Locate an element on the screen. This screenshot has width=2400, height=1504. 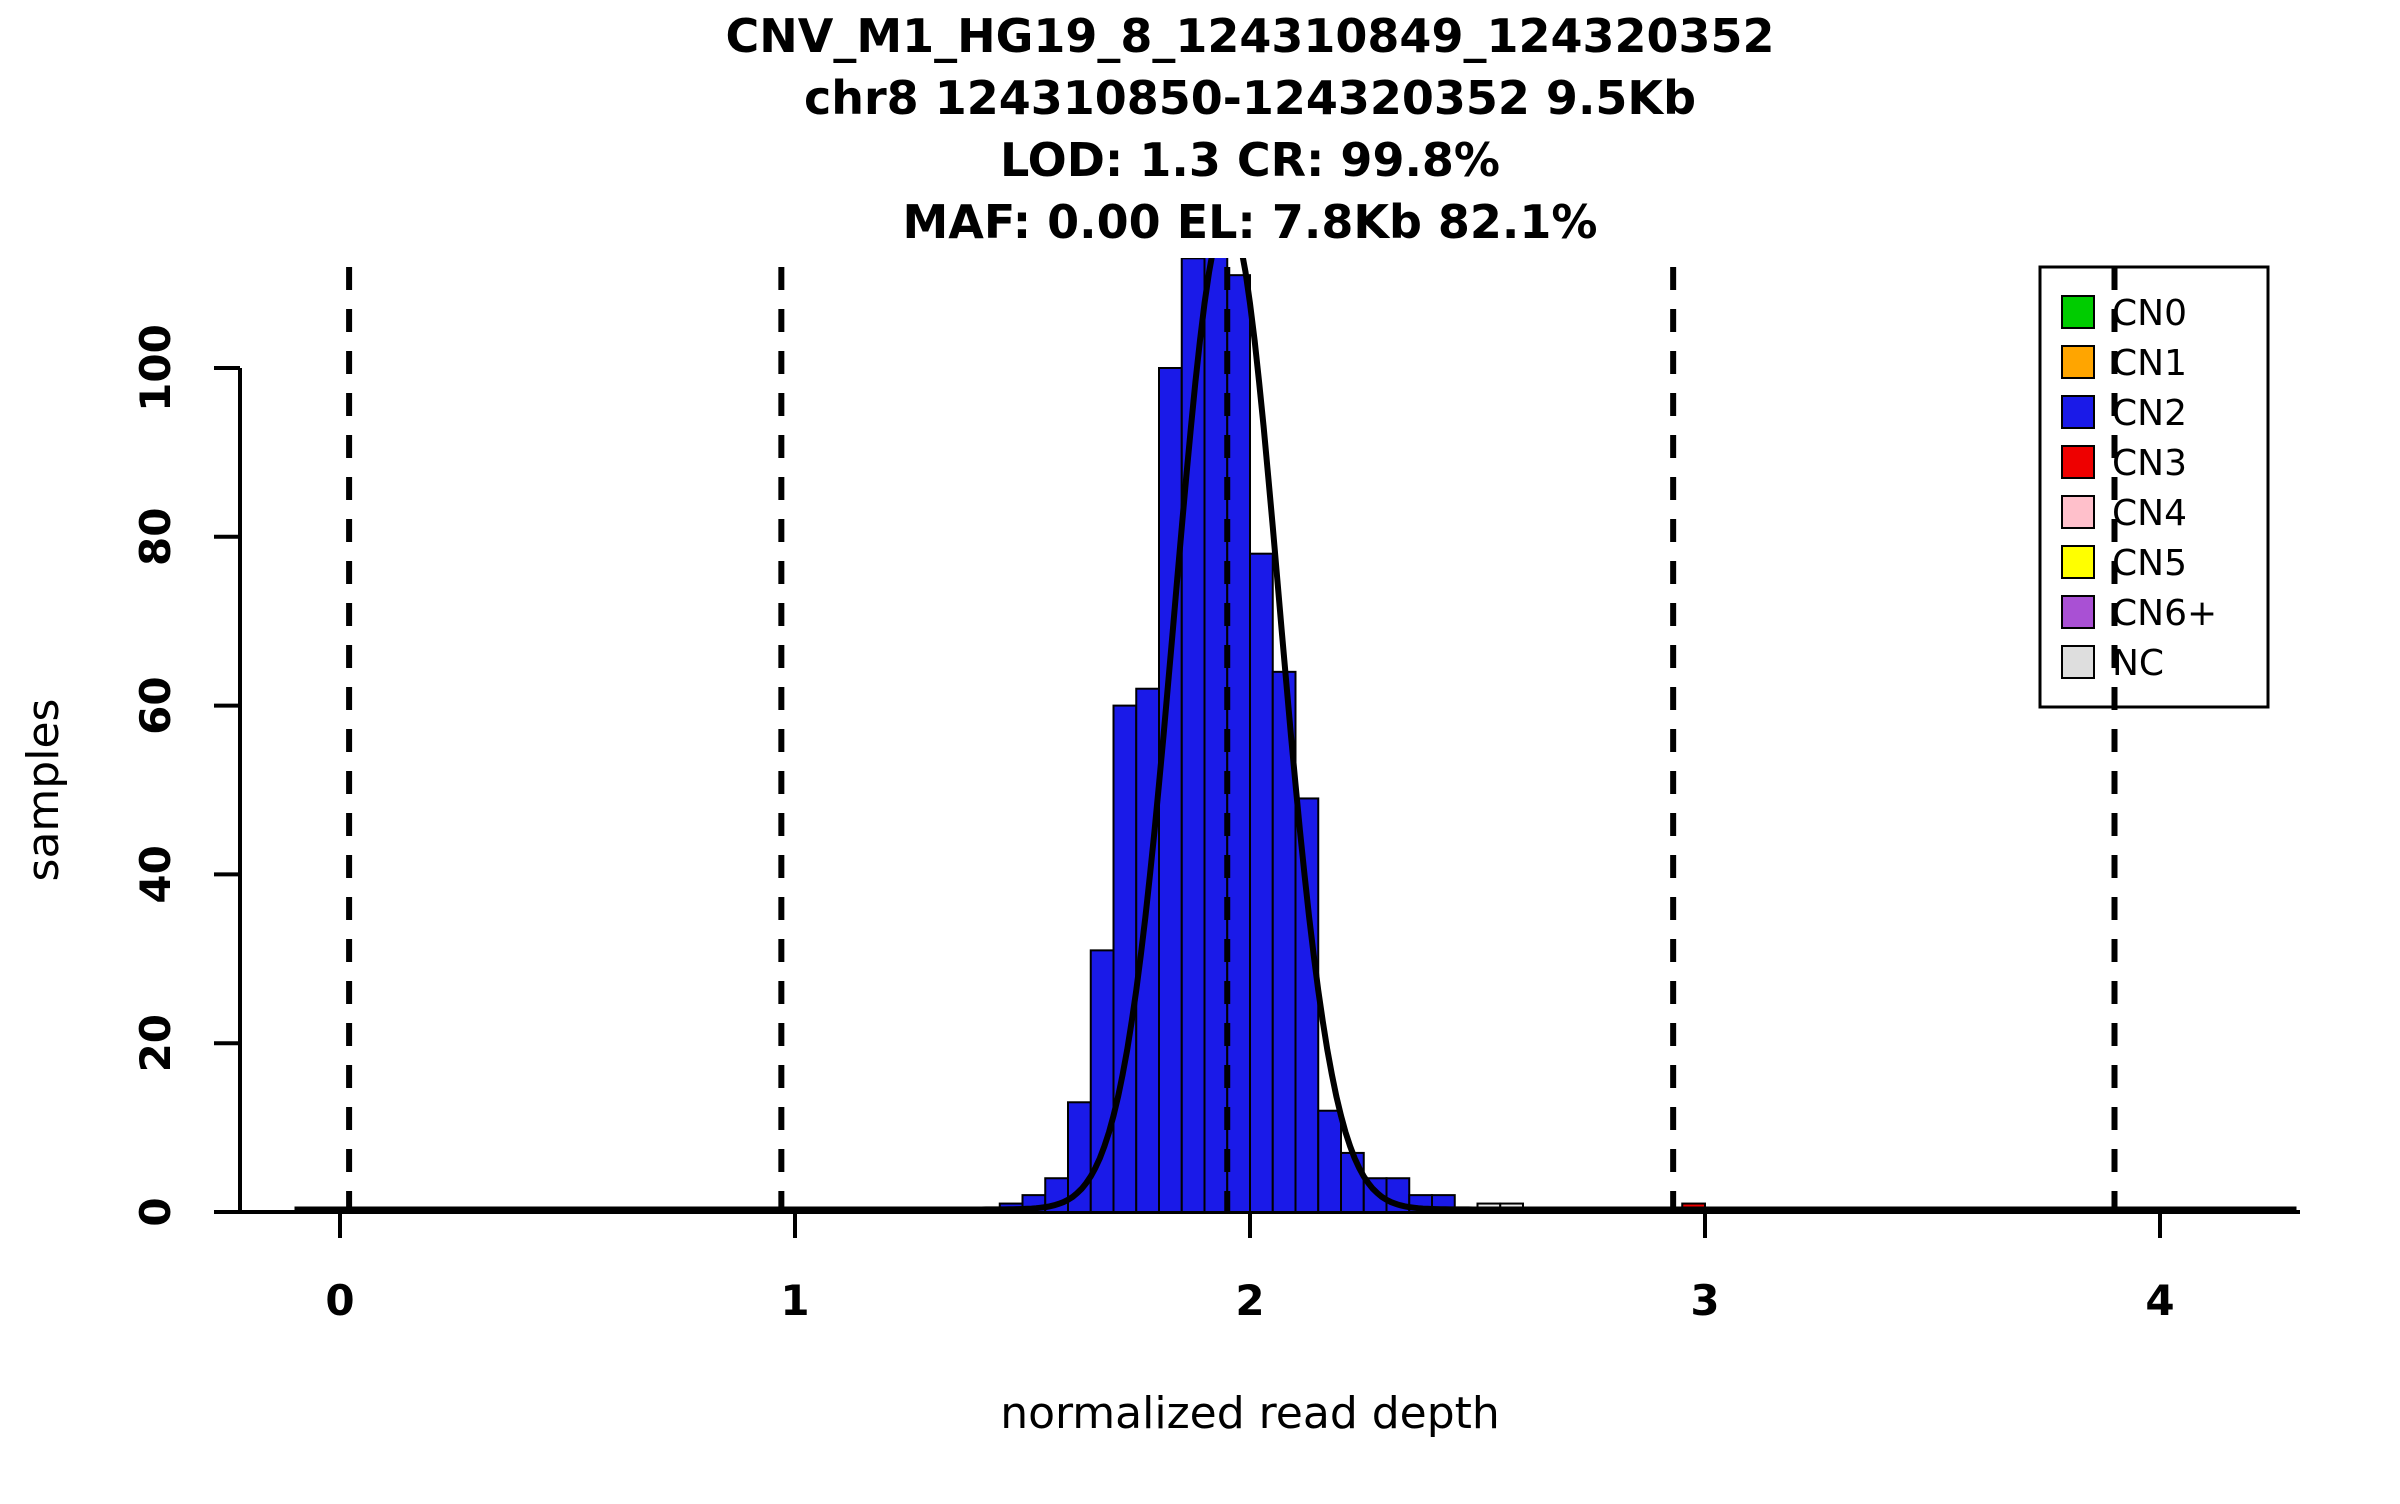
y-tick-label: 20 is located at coordinates (155, 1043).